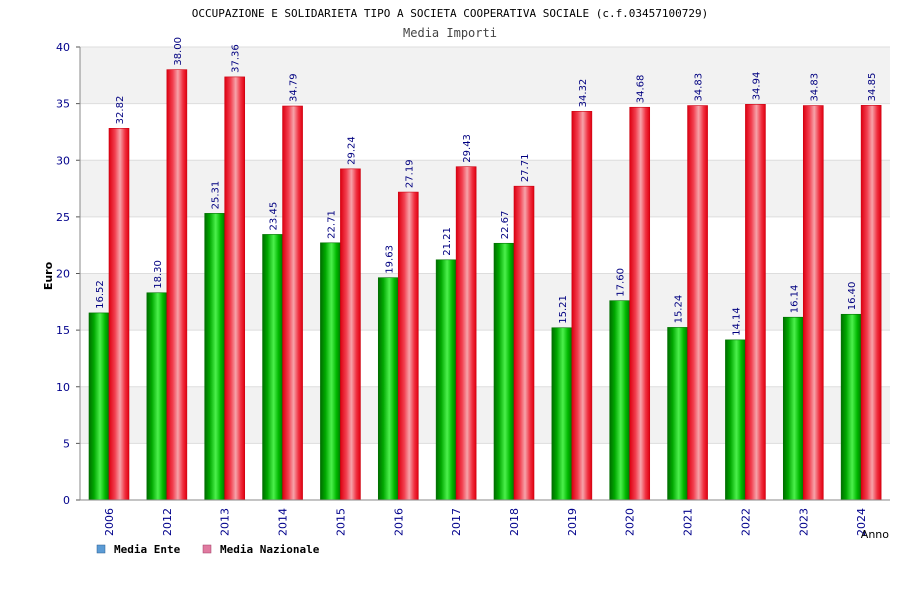 The width and height of the screenshot is (900, 600). Describe the element at coordinates (66, 443) in the screenshot. I see `y-tick-label: 5` at that location.